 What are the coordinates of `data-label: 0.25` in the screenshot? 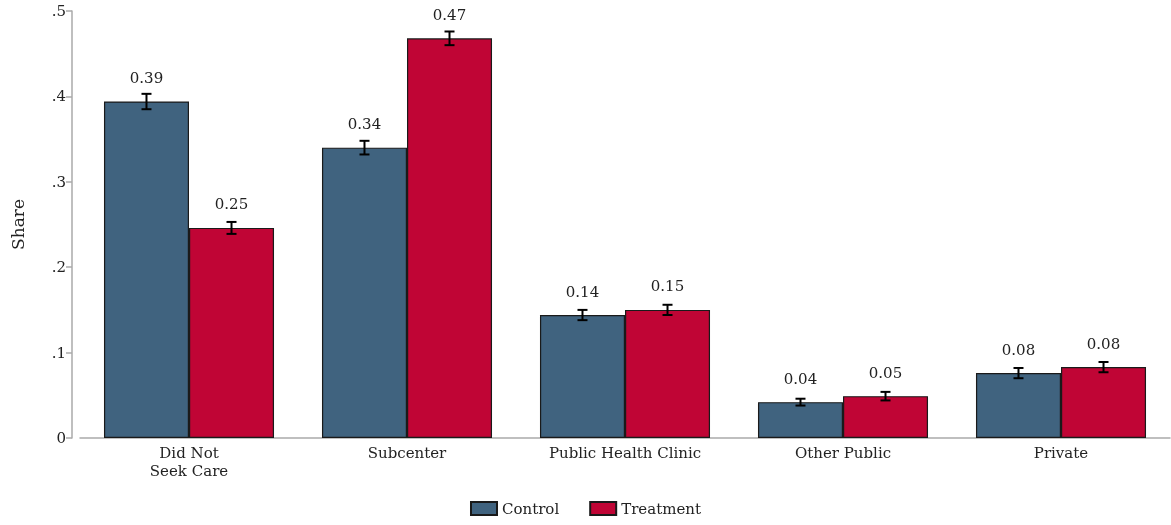 It's located at (231, 204).